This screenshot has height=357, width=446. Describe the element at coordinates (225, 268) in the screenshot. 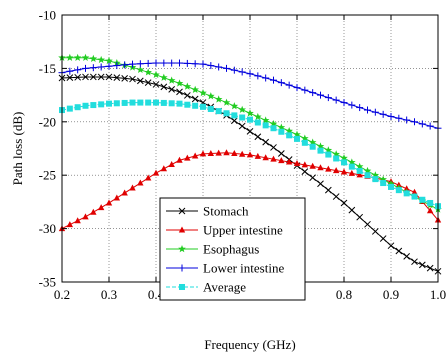

I see `legend-entry-lower-intestine: Lower intestine` at that location.